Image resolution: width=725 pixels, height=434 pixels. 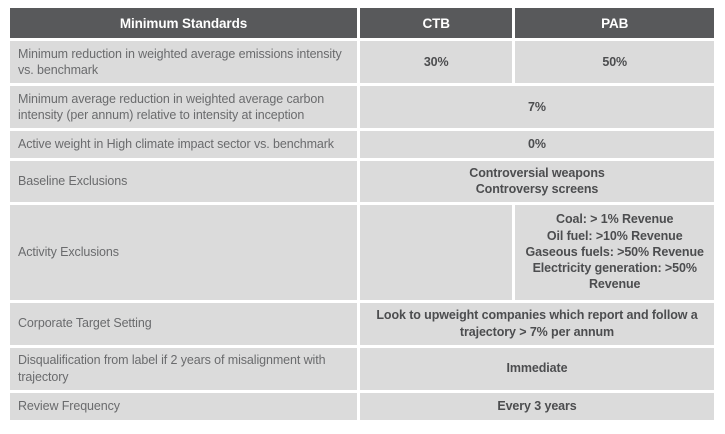 I want to click on header-row: Minimum Standards CTB PAB, so click(x=362, y=23).